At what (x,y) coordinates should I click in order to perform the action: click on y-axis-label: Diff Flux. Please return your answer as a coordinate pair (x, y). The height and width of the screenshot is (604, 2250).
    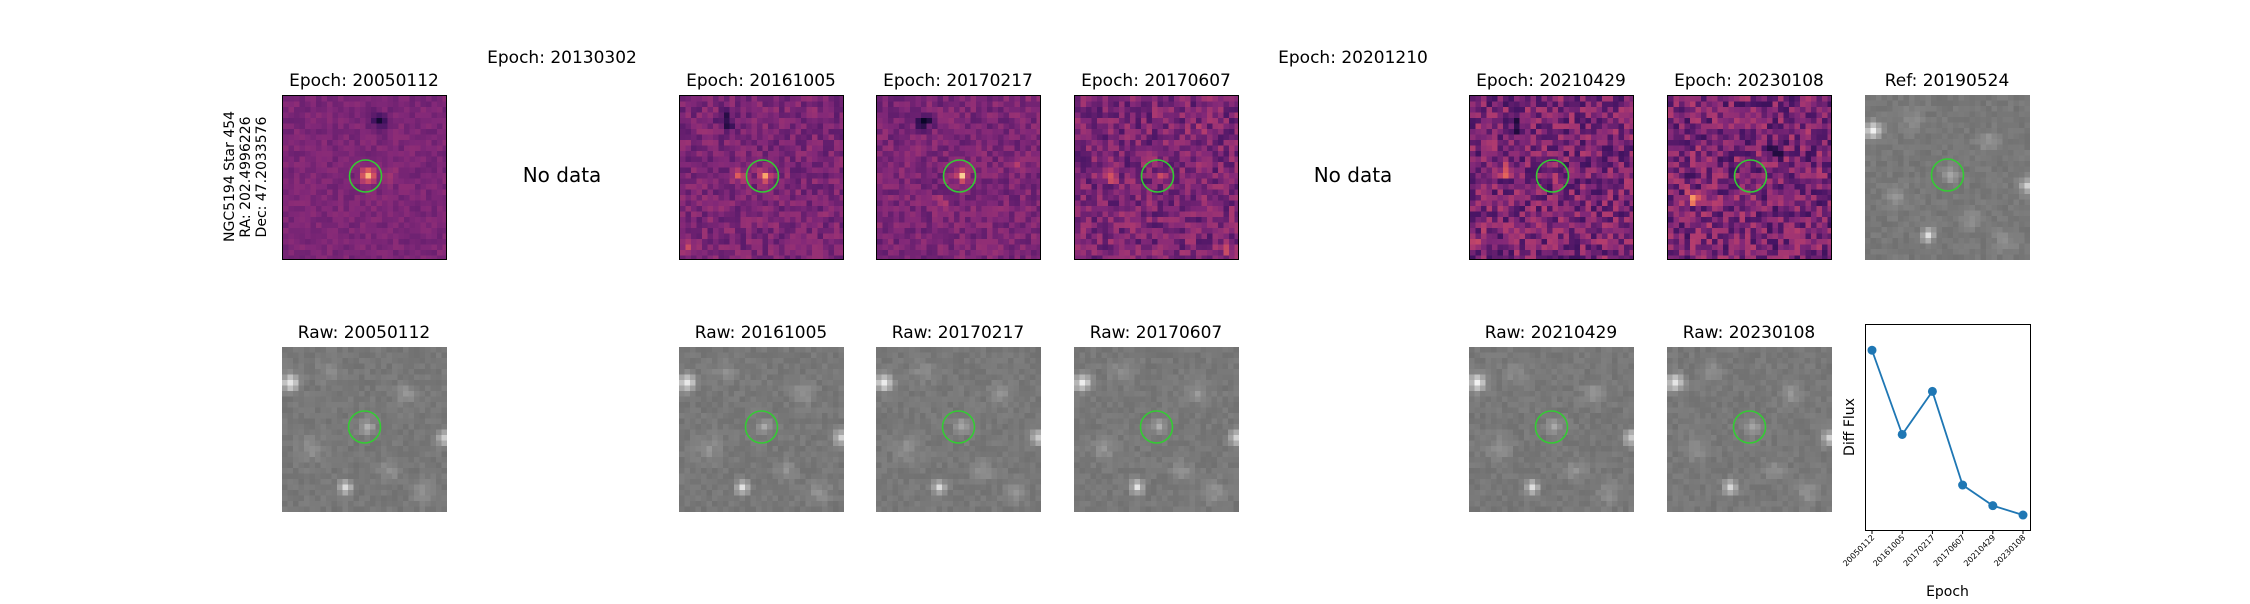
    Looking at the image, I should click on (1850, 427).